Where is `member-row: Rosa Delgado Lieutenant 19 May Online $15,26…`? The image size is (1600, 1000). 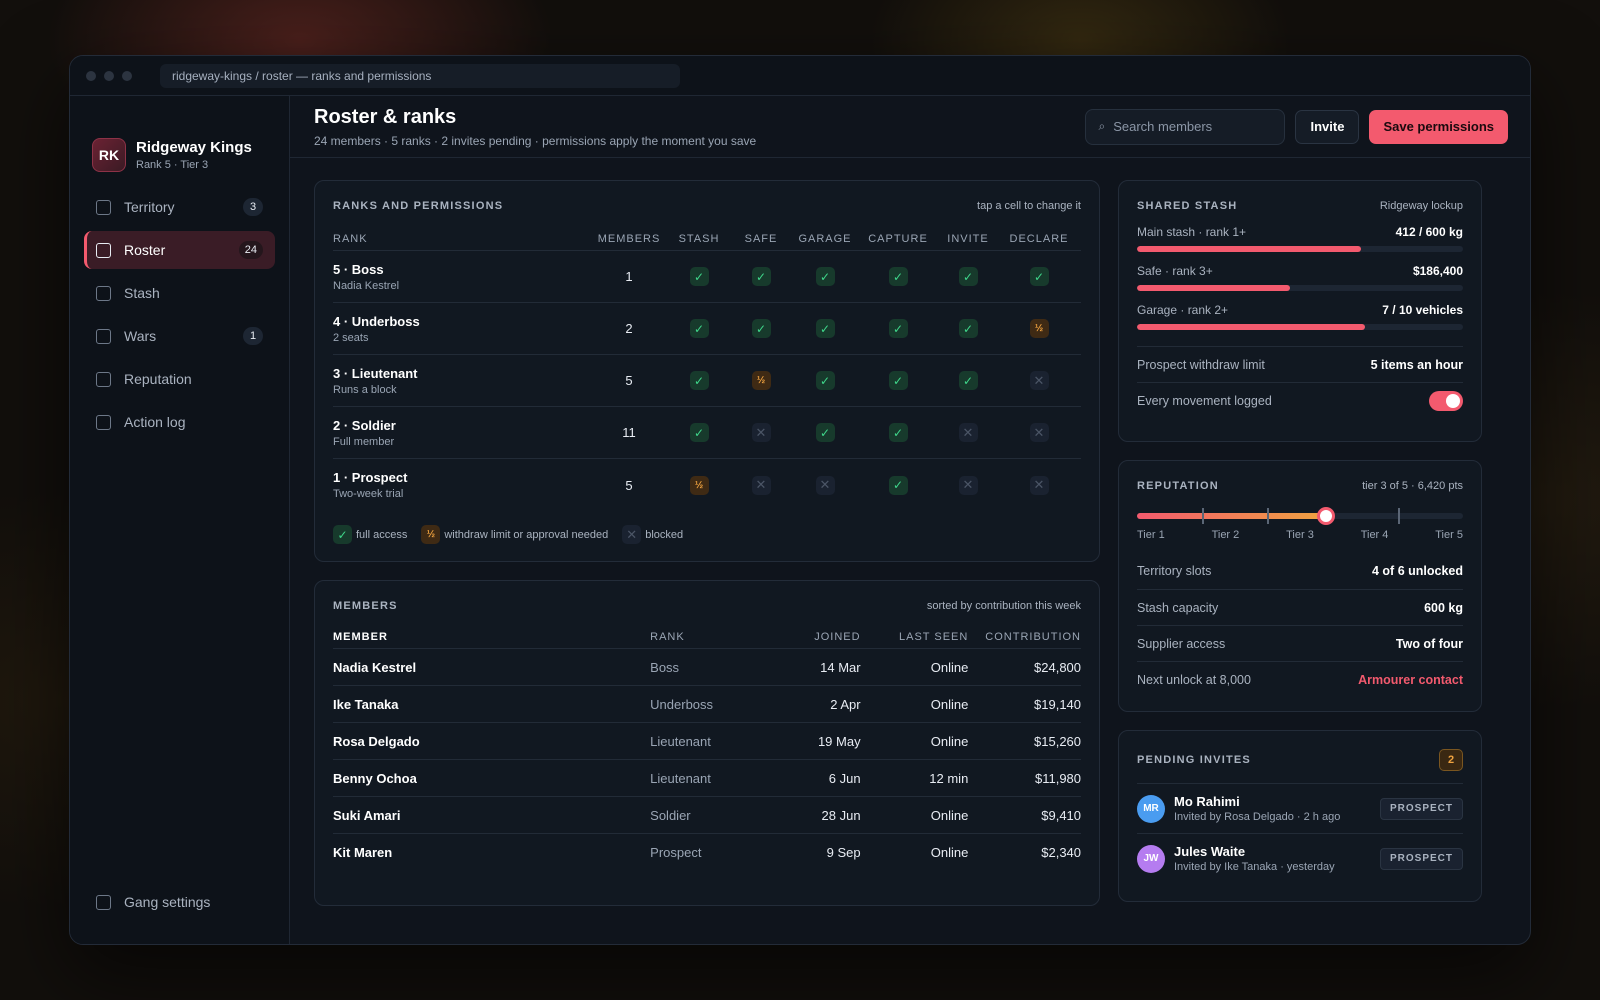
member-row: Rosa Delgado Lieutenant 19 May Online $15,26… is located at coordinates (707, 741).